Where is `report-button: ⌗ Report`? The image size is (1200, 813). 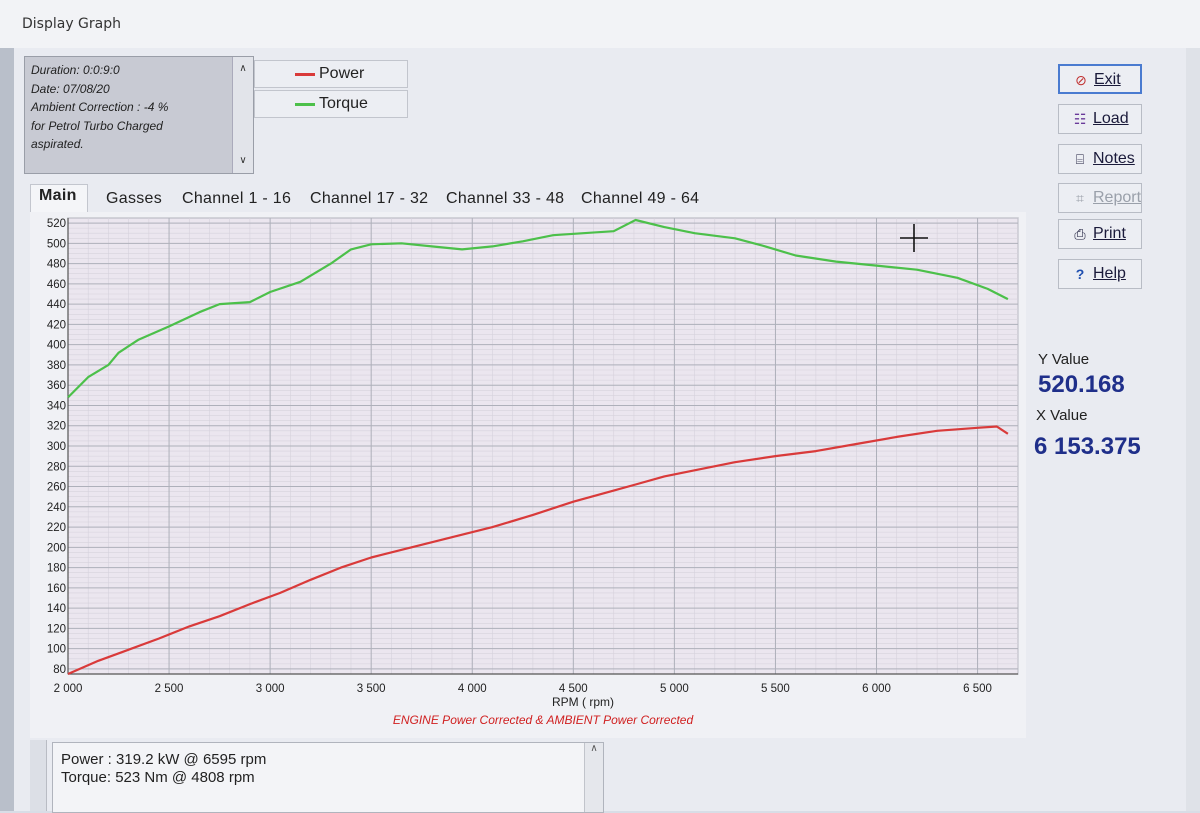
report-button: ⌗ Report is located at coordinates (1100, 198).